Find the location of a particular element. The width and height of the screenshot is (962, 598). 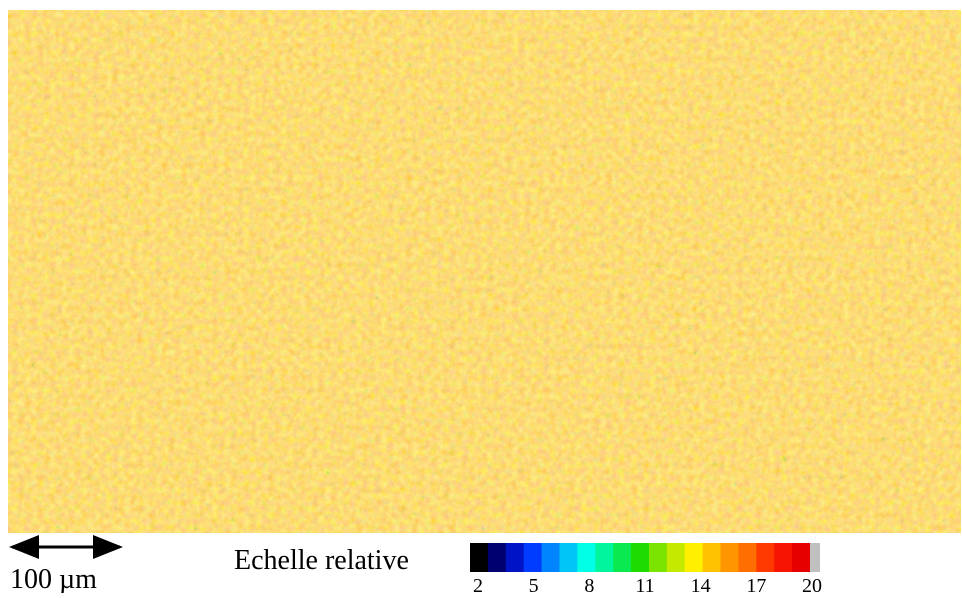

color-bar-tick-label: 2 is located at coordinates (478, 584).